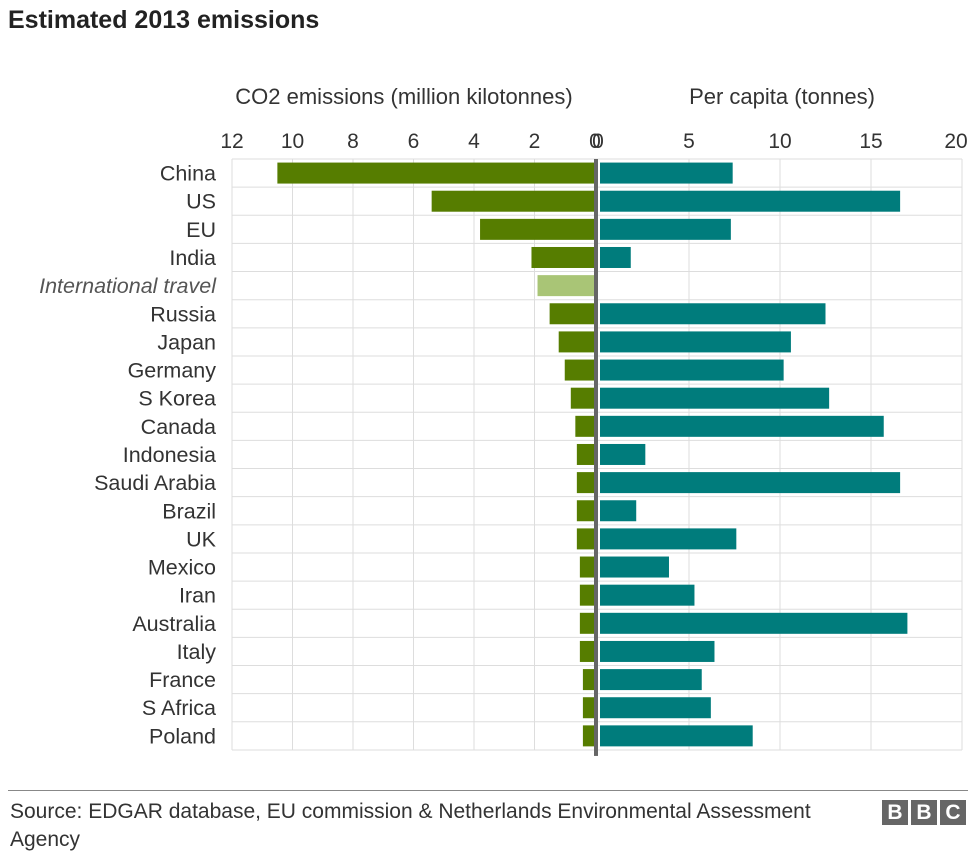  I want to click on logo-letter: C, so click(953, 812).